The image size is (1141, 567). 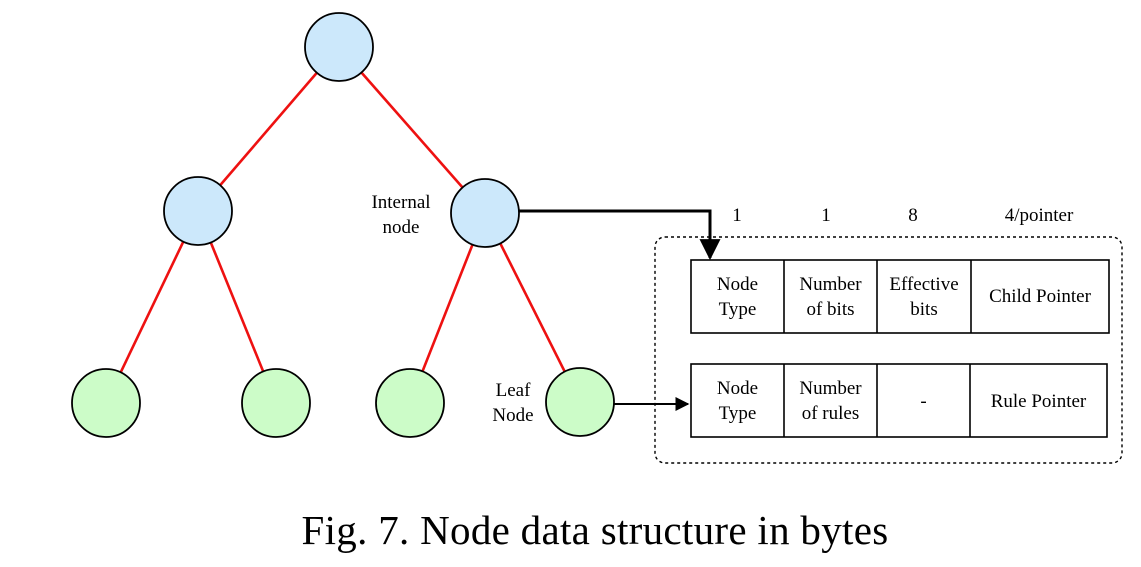 I want to click on cell-number-of-rules: Number of rules, so click(x=830, y=401).